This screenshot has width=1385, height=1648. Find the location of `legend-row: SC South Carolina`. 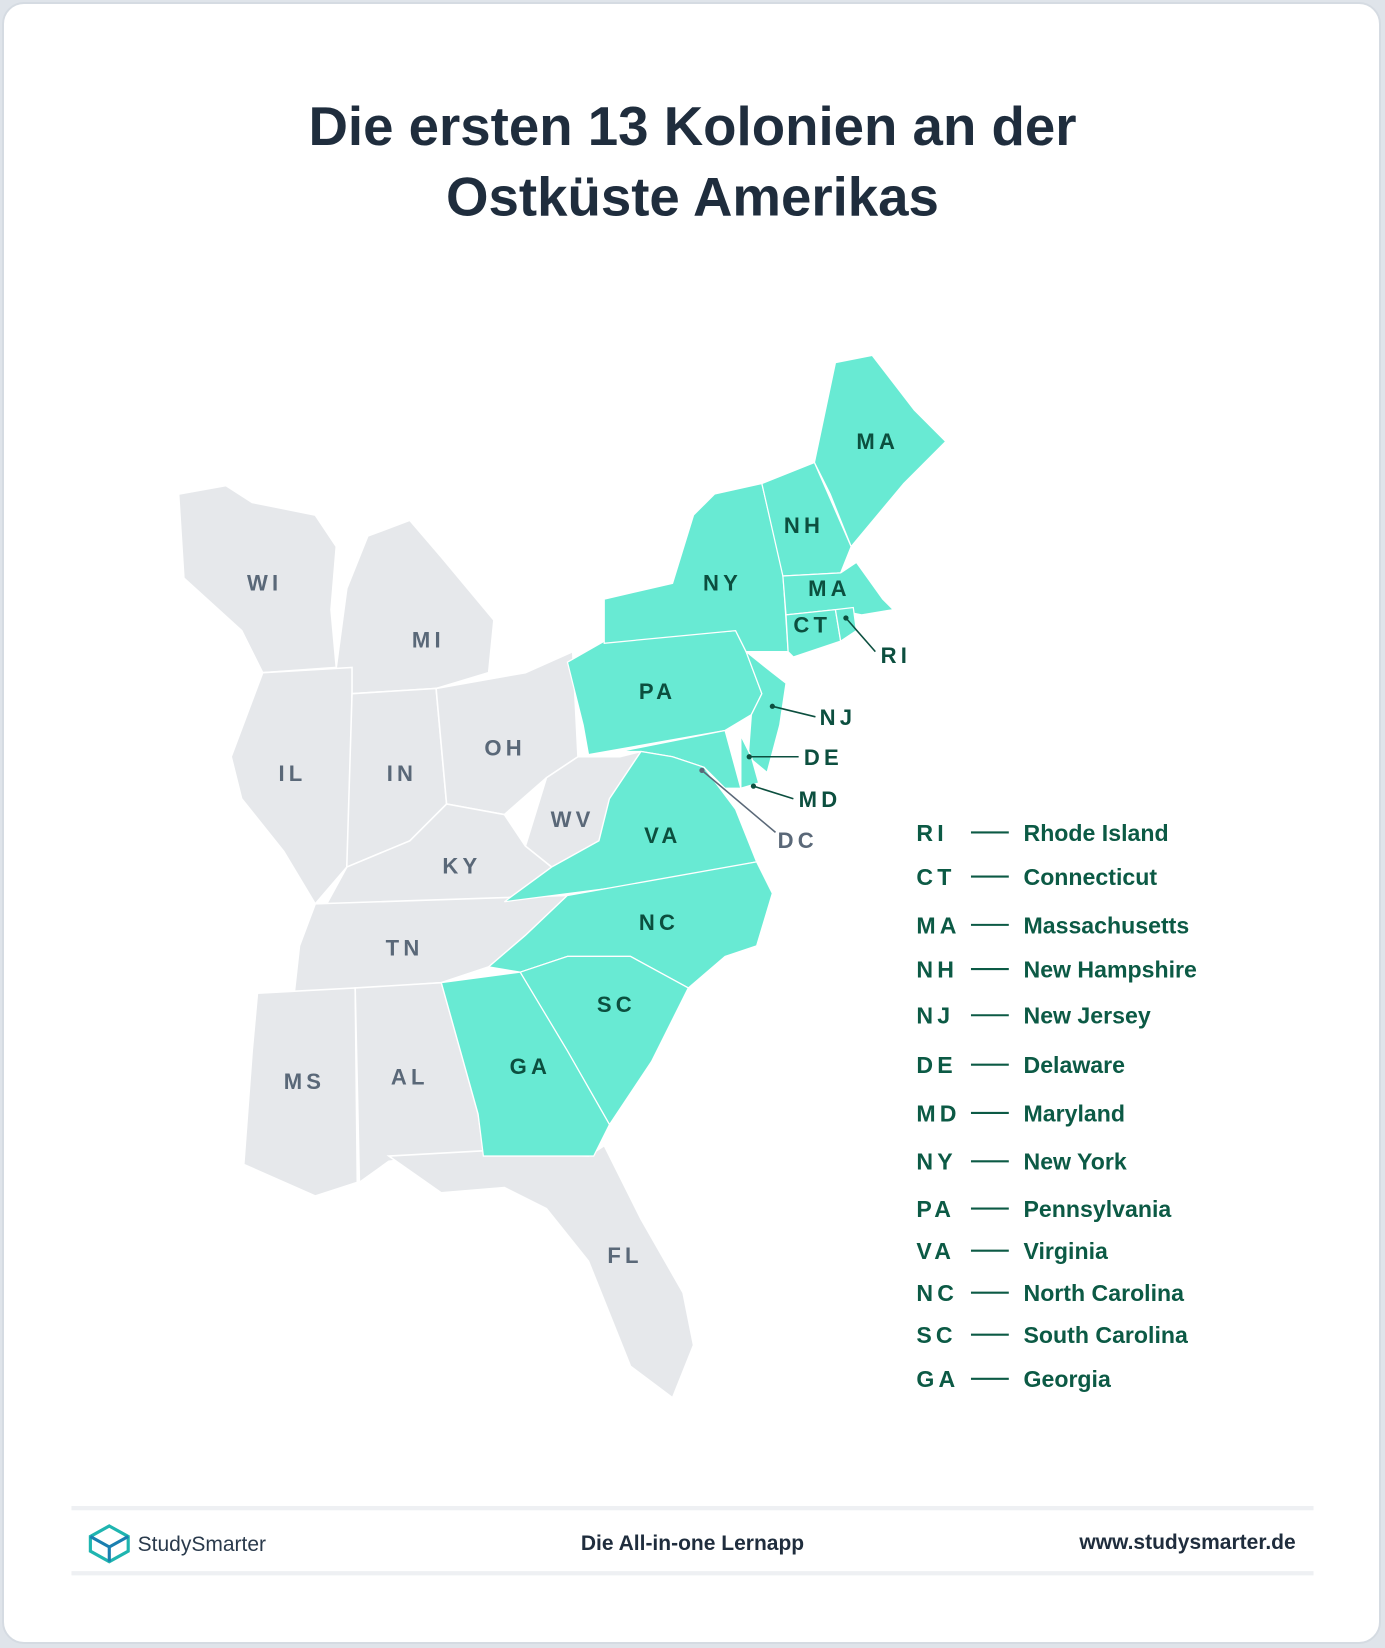

legend-row: SC South Carolina is located at coordinates (1052, 1335).